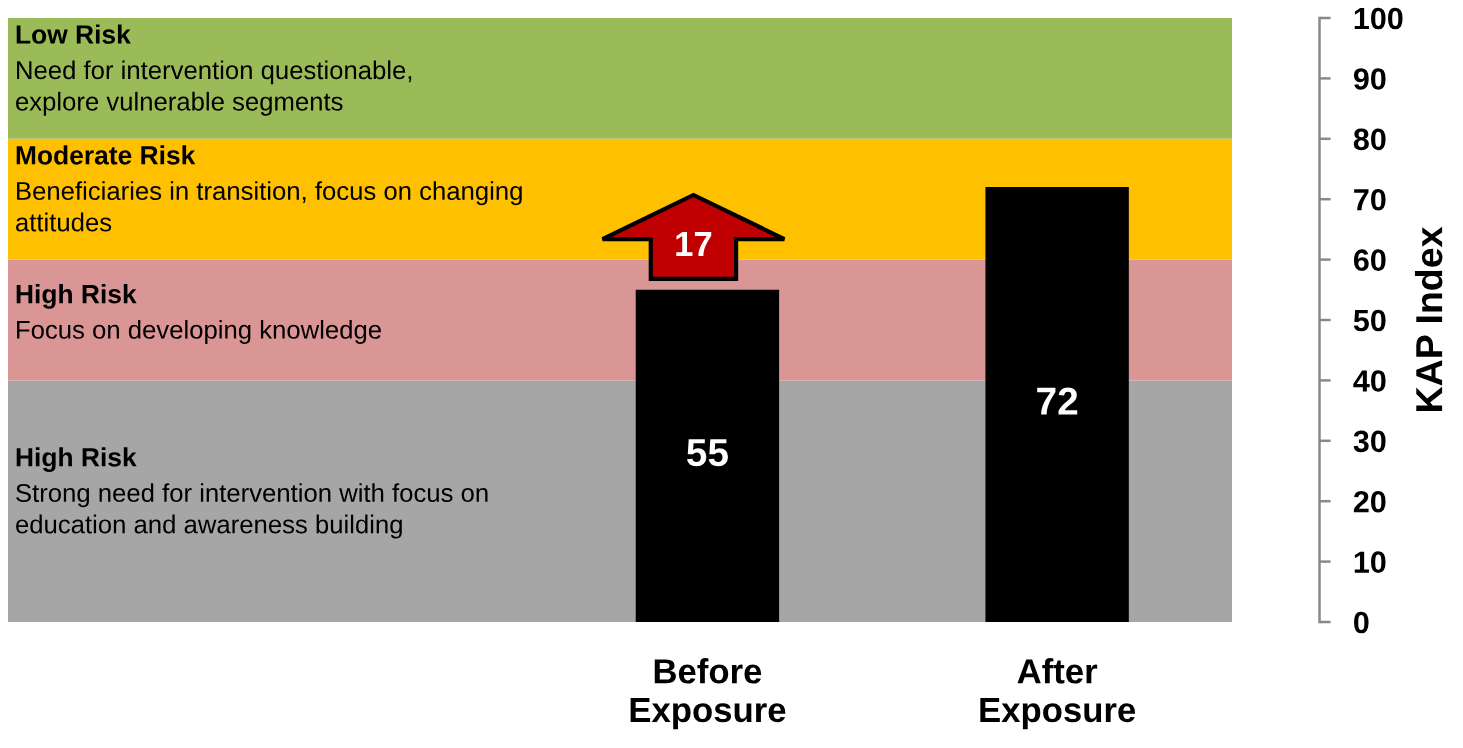  What do you see at coordinates (1369, 441) in the screenshot?
I see `y-tick-label: 30` at bounding box center [1369, 441].